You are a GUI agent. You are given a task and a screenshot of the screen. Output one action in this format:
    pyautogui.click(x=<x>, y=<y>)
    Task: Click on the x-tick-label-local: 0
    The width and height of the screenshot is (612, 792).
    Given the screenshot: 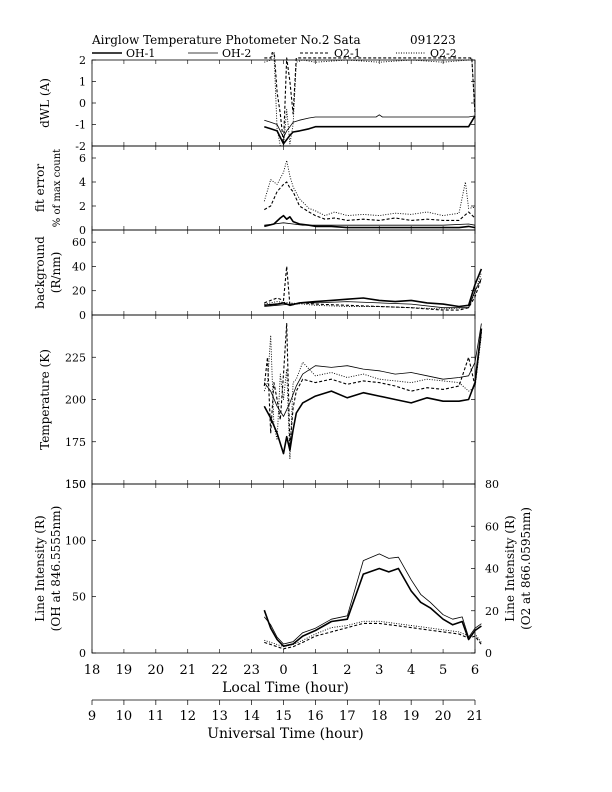 What is the action you would take?
    pyautogui.click(x=283, y=670)
    